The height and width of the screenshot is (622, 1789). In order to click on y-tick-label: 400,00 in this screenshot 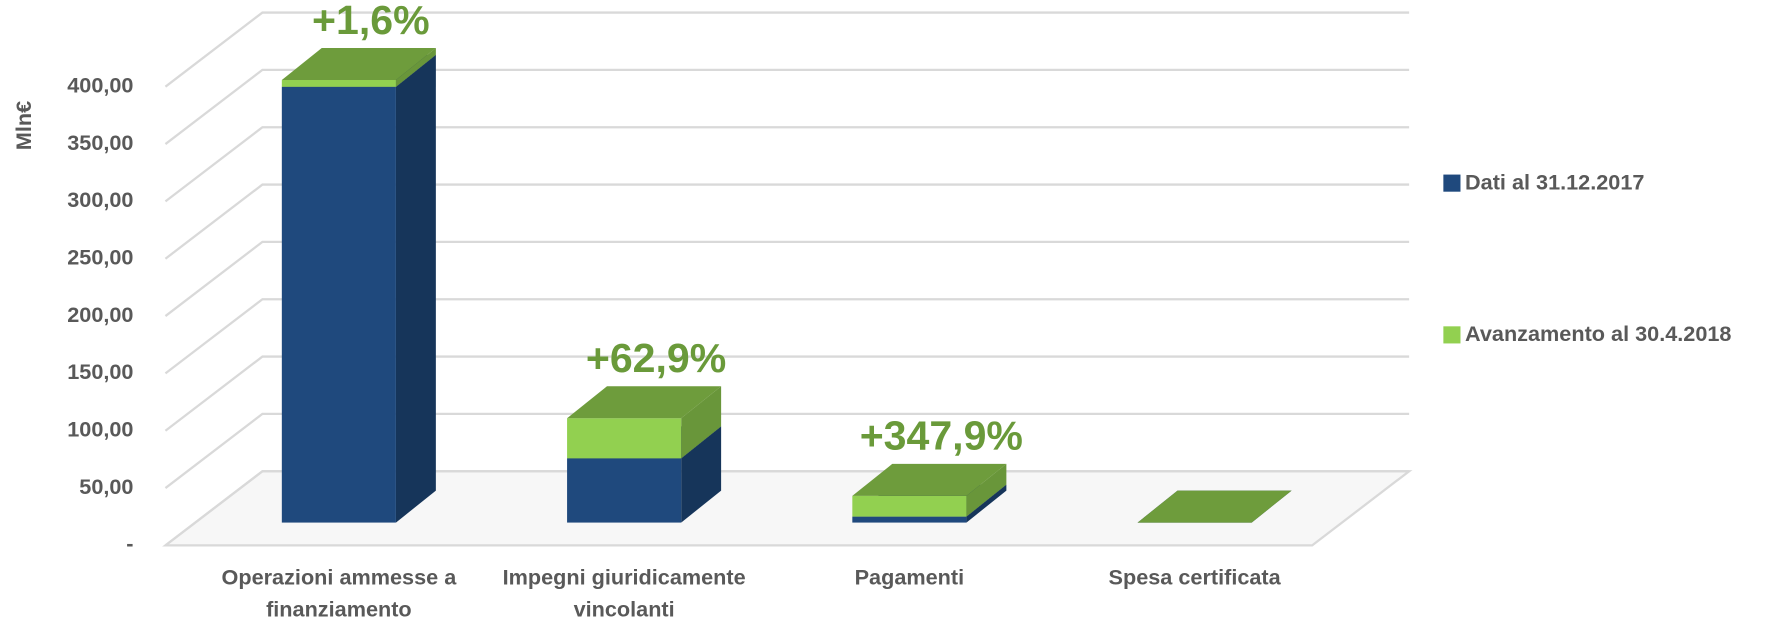, I will do `click(100, 84)`.